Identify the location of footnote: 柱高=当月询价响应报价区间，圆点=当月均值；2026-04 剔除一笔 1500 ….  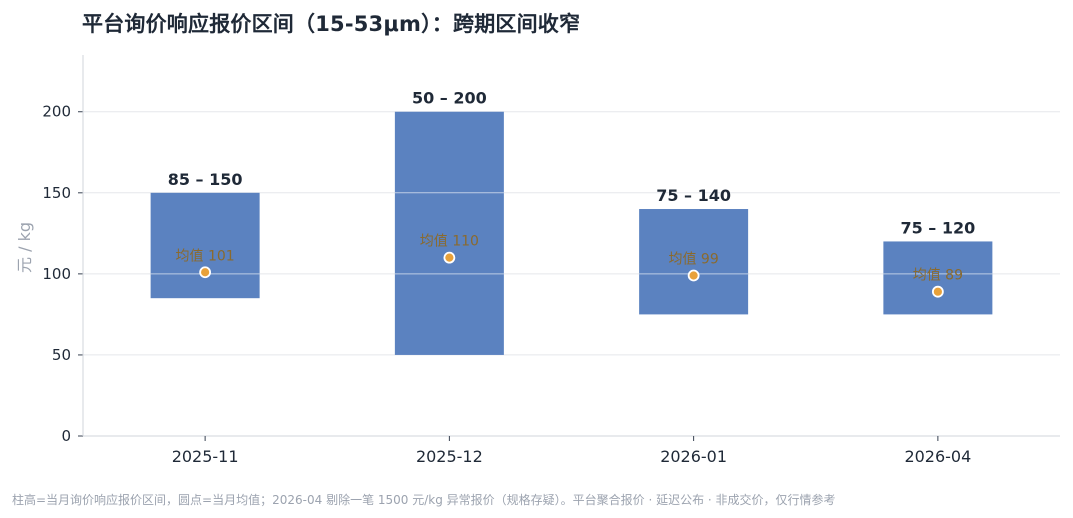
(424, 500).